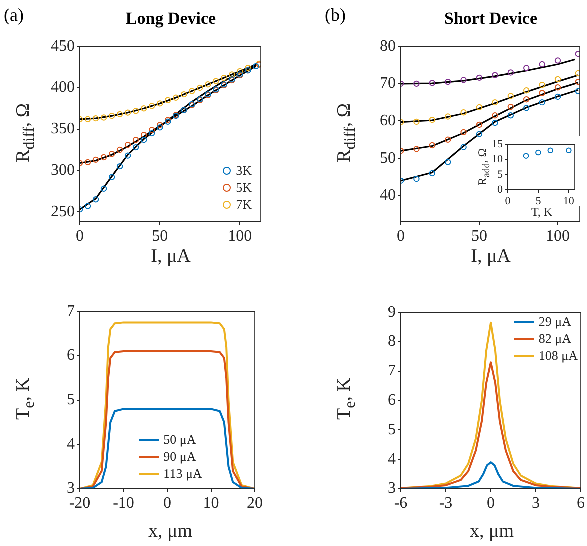 Image resolution: width=587 pixels, height=546 pixels. I want to click on x-tick-label: 0, so click(168, 503).